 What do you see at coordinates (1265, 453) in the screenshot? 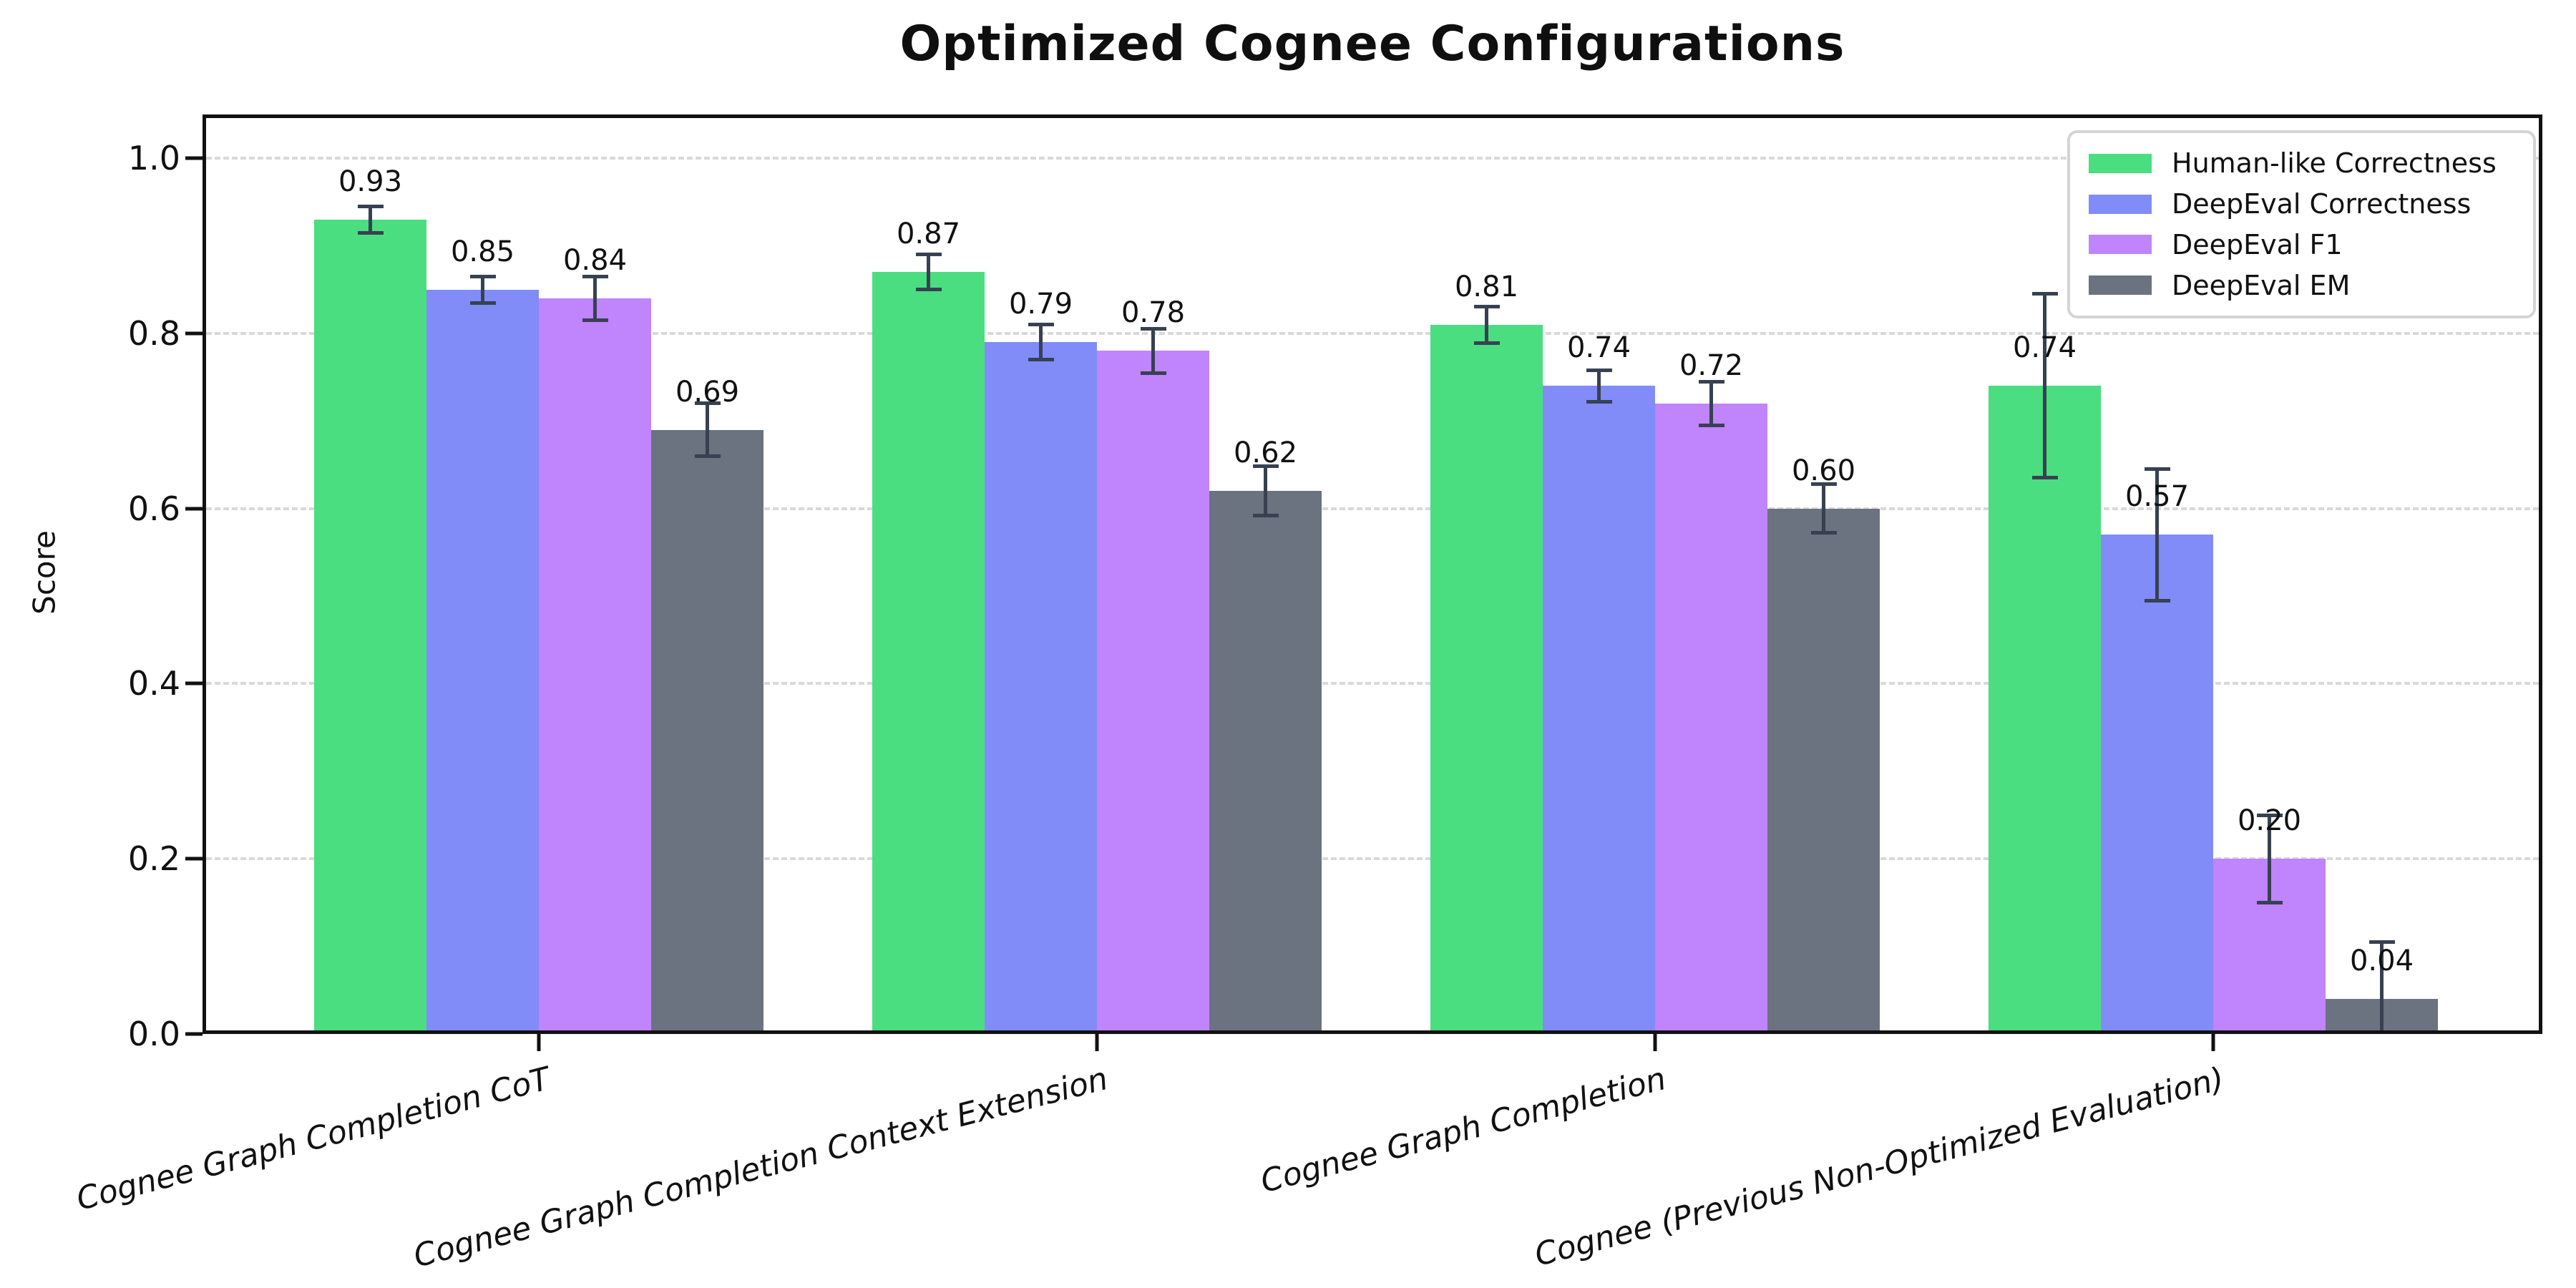
I see `bar-value-label: 0.62` at bounding box center [1265, 453].